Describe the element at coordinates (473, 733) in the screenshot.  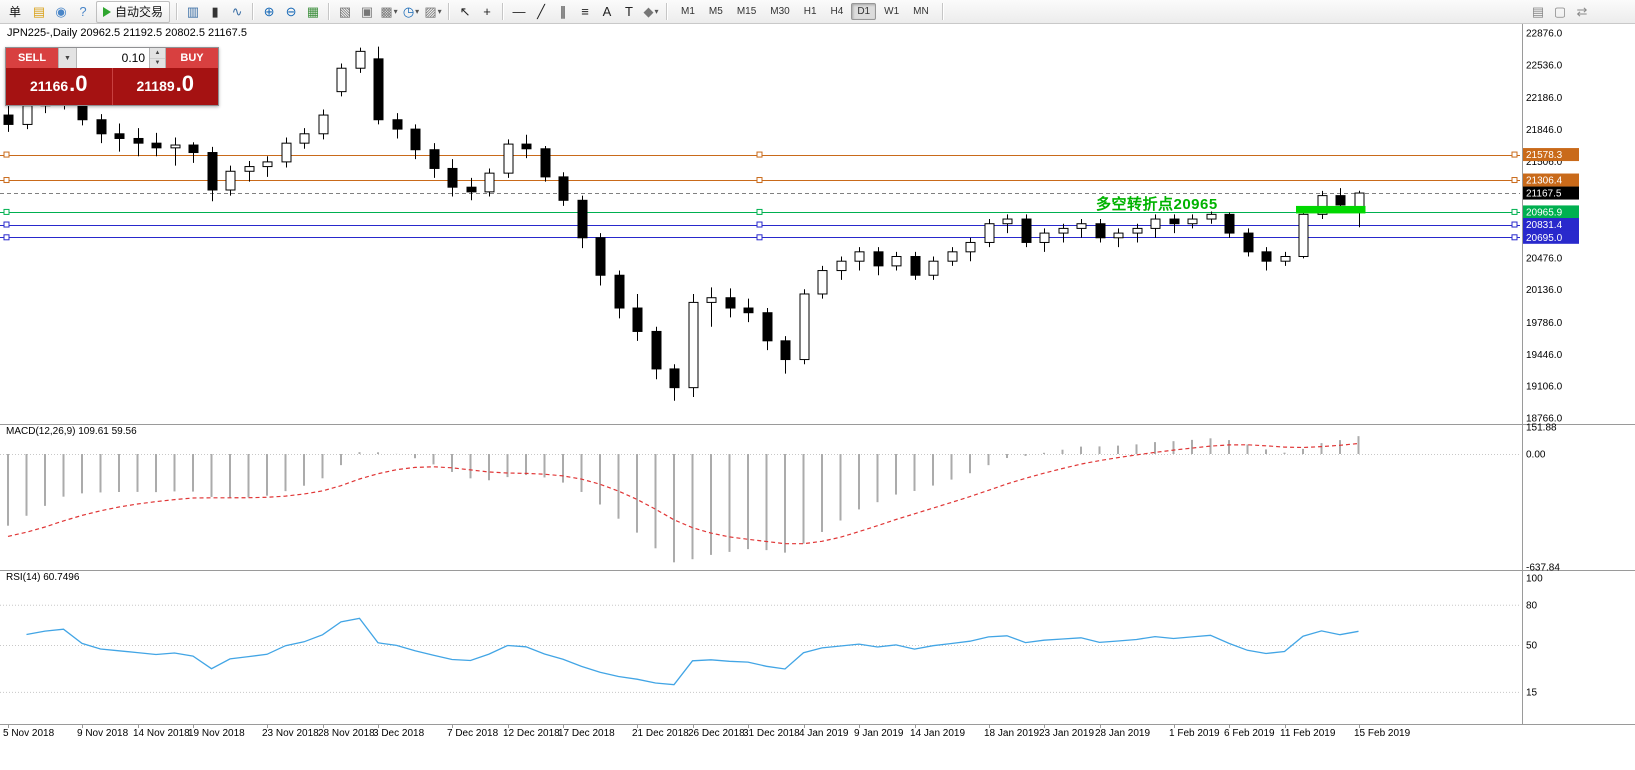
I see `svg-text: 7 Dec 2018` at that location.